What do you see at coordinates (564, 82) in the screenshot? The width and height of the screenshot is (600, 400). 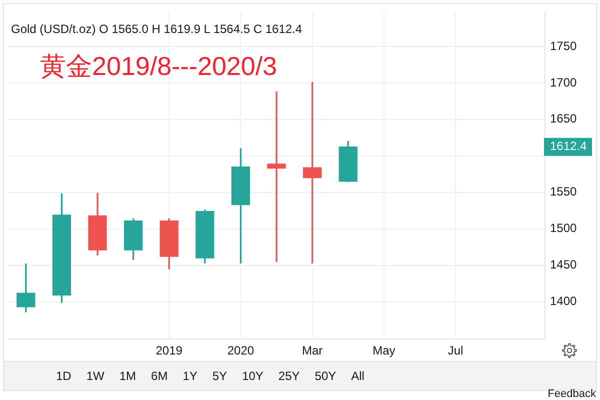 I see `y-tick-label: 1700` at bounding box center [564, 82].